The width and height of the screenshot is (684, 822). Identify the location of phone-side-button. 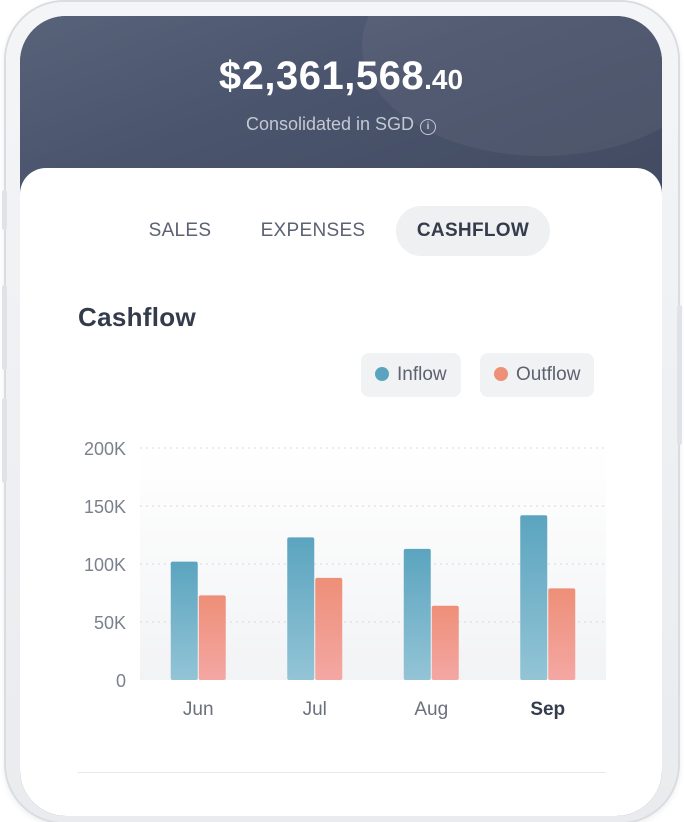
(4, 210).